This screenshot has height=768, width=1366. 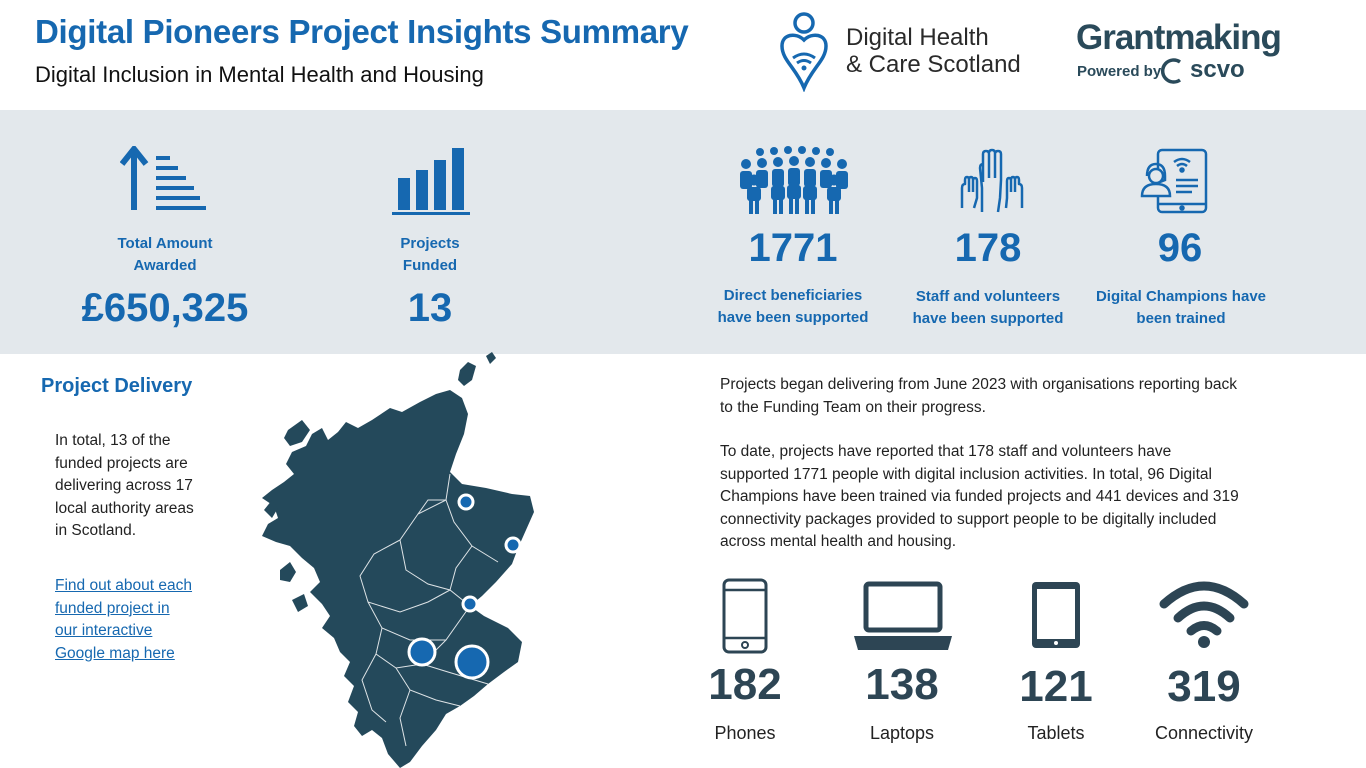 I want to click on beneficiaries-value: 1771, so click(x=793, y=248).